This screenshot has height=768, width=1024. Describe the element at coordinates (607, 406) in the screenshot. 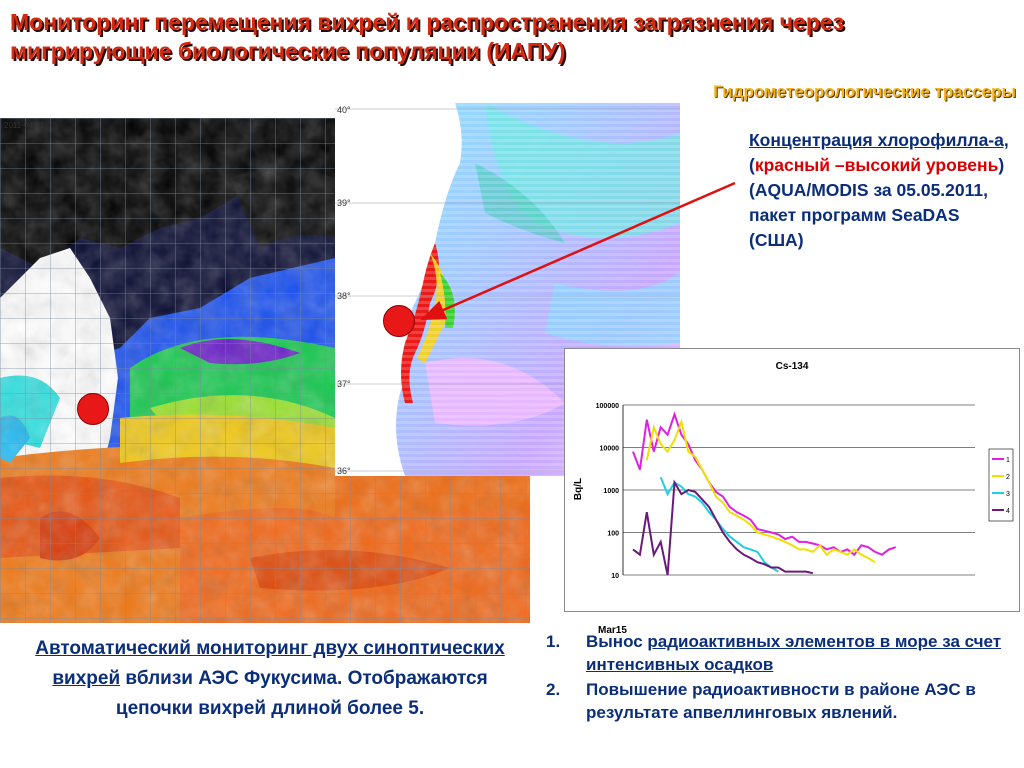

I see `y-tick-label: 100000` at that location.